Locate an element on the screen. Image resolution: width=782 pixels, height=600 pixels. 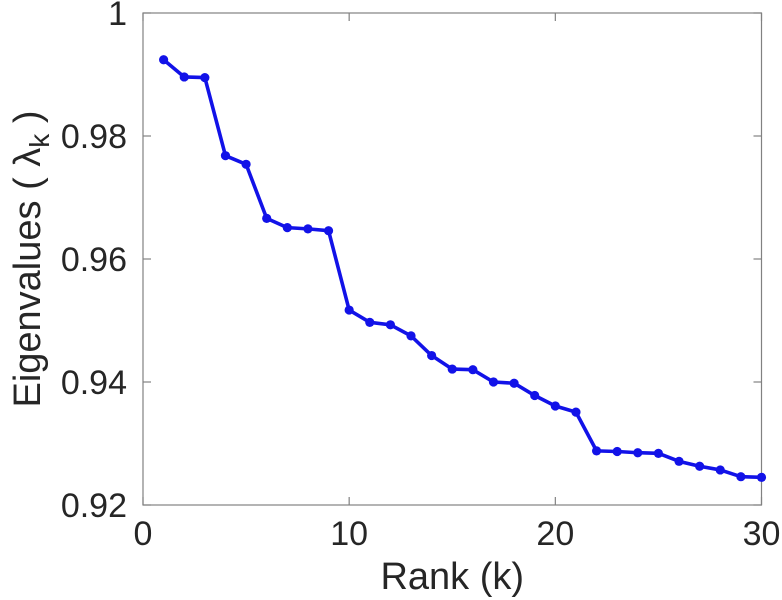
y-tick-label: 0.94 is located at coordinates (94, 383).